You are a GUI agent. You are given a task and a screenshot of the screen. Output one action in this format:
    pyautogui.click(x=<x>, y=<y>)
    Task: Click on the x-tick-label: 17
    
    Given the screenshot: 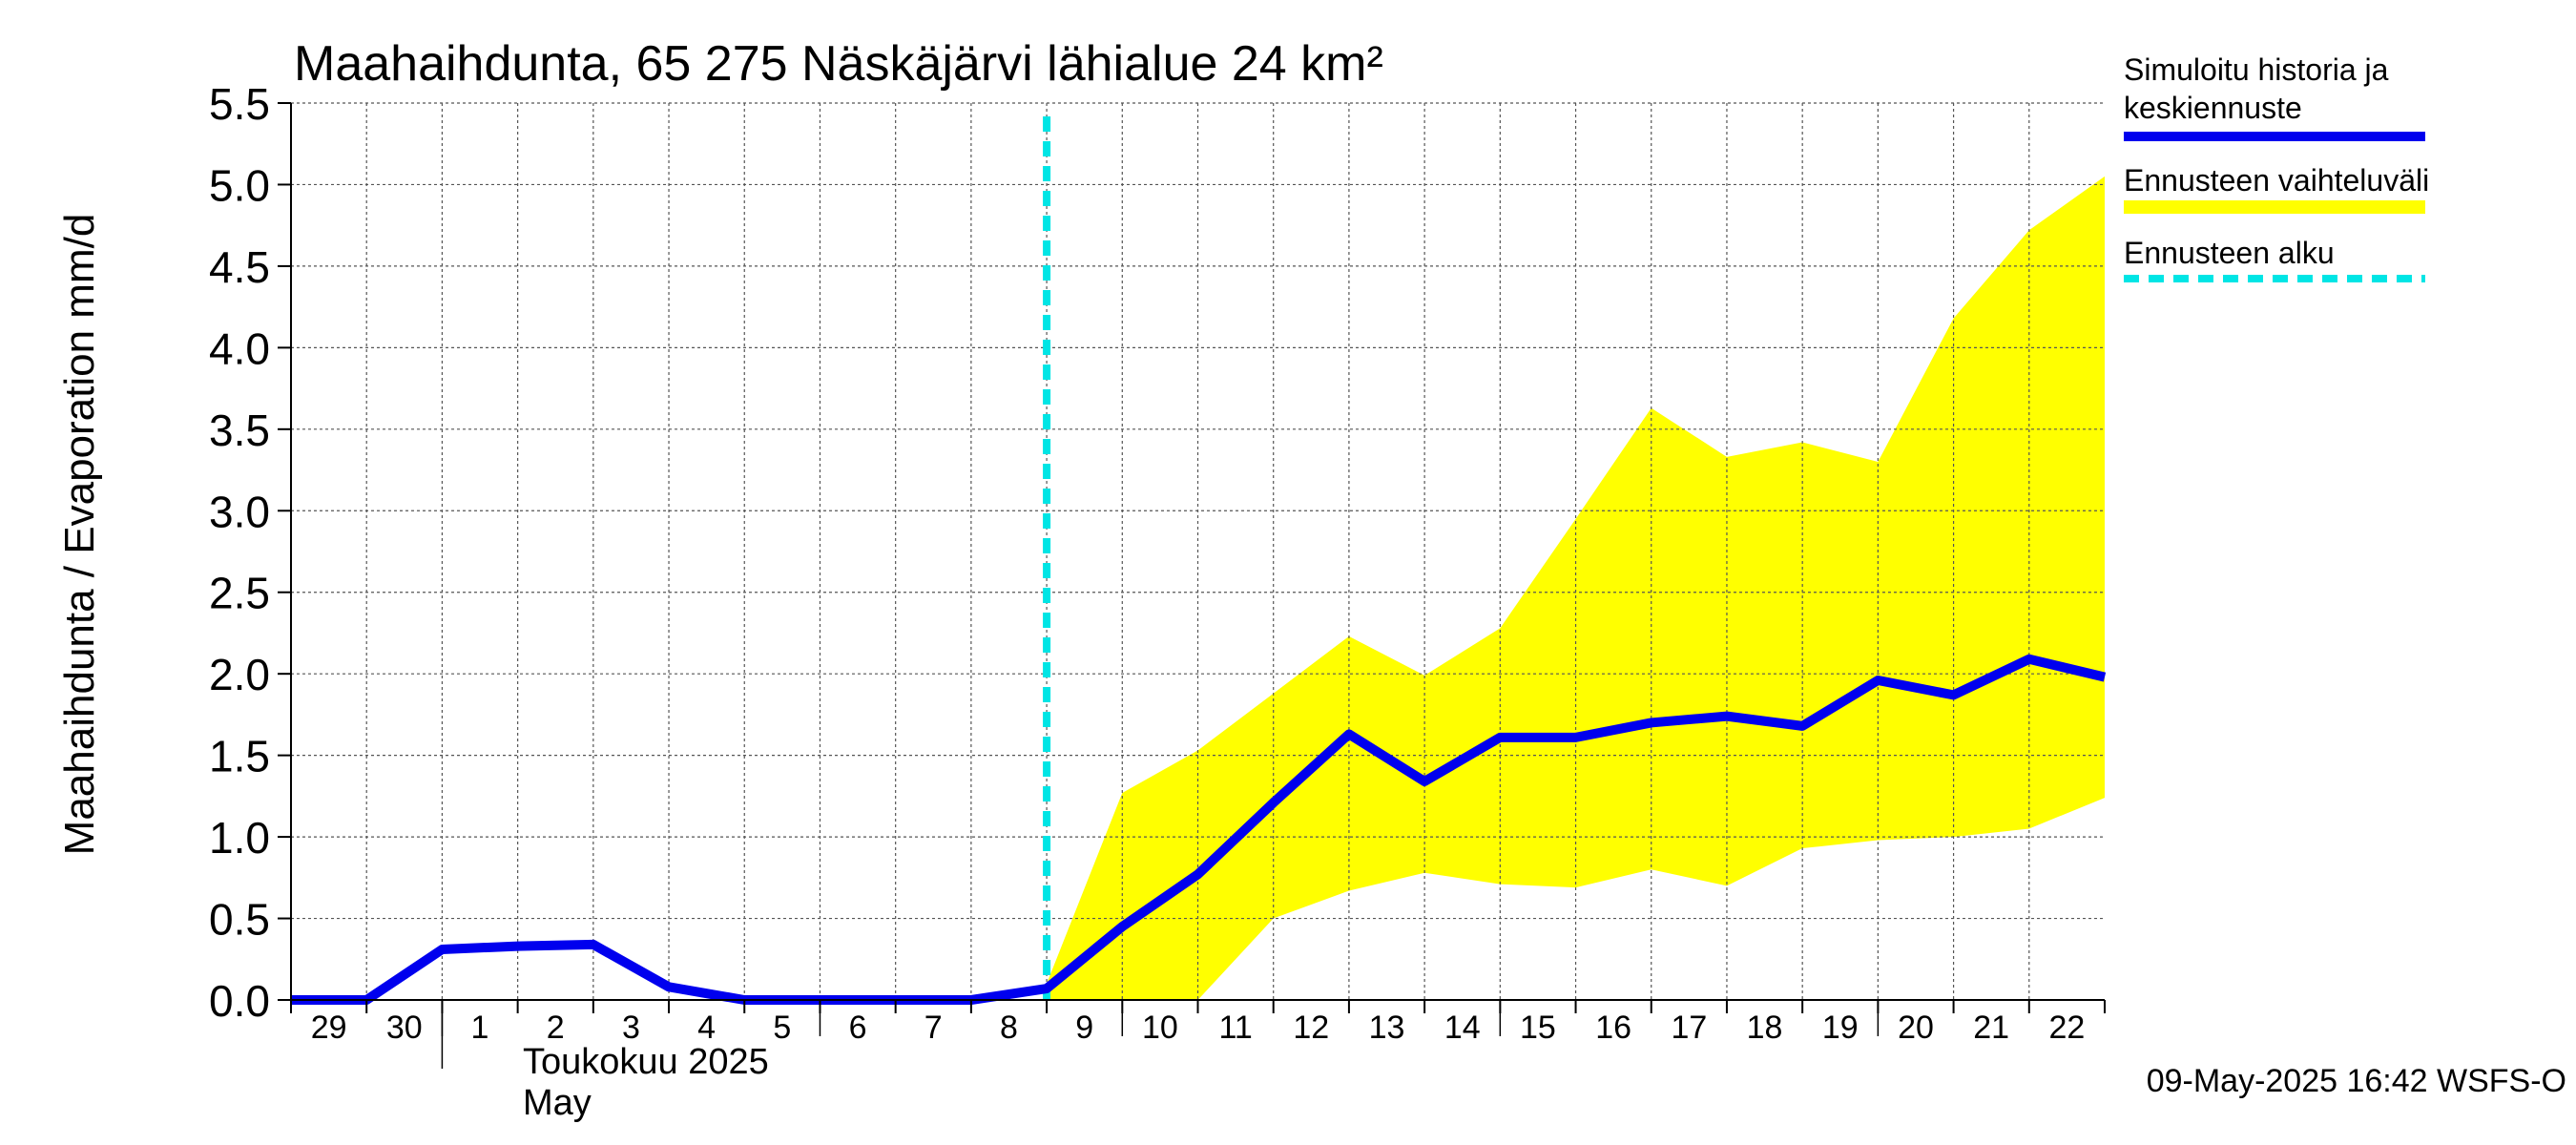 What is the action you would take?
    pyautogui.click(x=1689, y=1028)
    